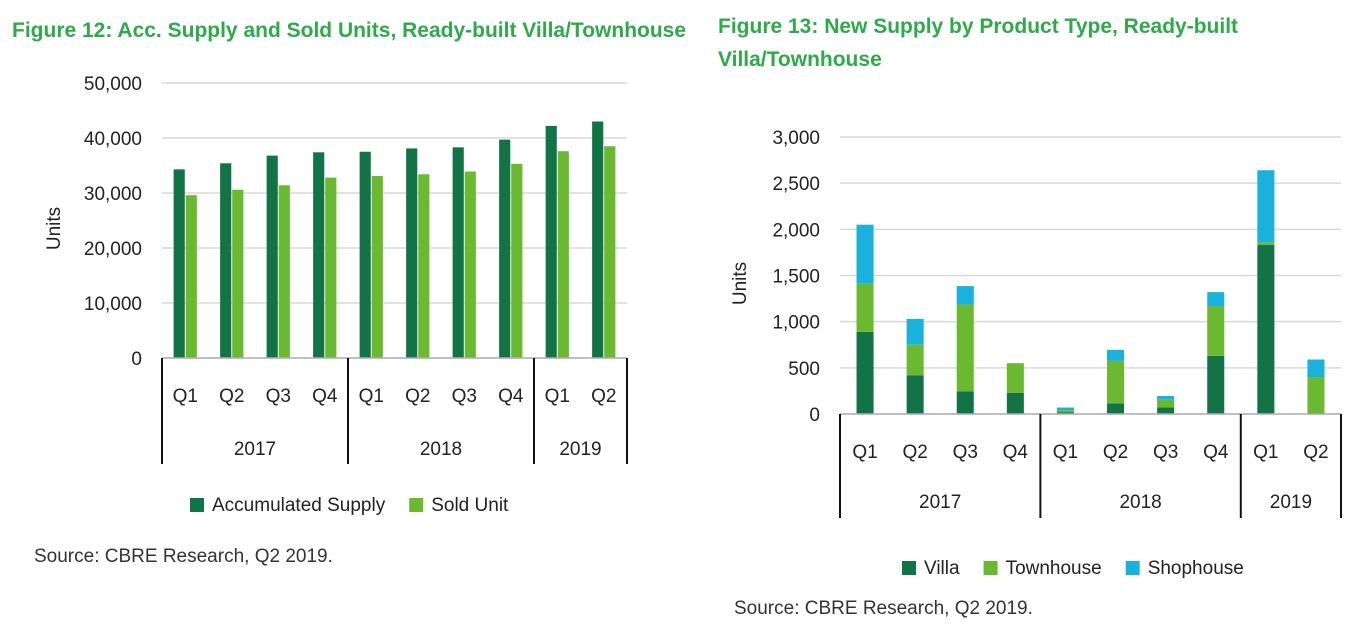 Image resolution: width=1362 pixels, height=642 pixels. What do you see at coordinates (883, 608) in the screenshot?
I see `figure-13-source: Source: CBRE Research, Q2 2019.` at bounding box center [883, 608].